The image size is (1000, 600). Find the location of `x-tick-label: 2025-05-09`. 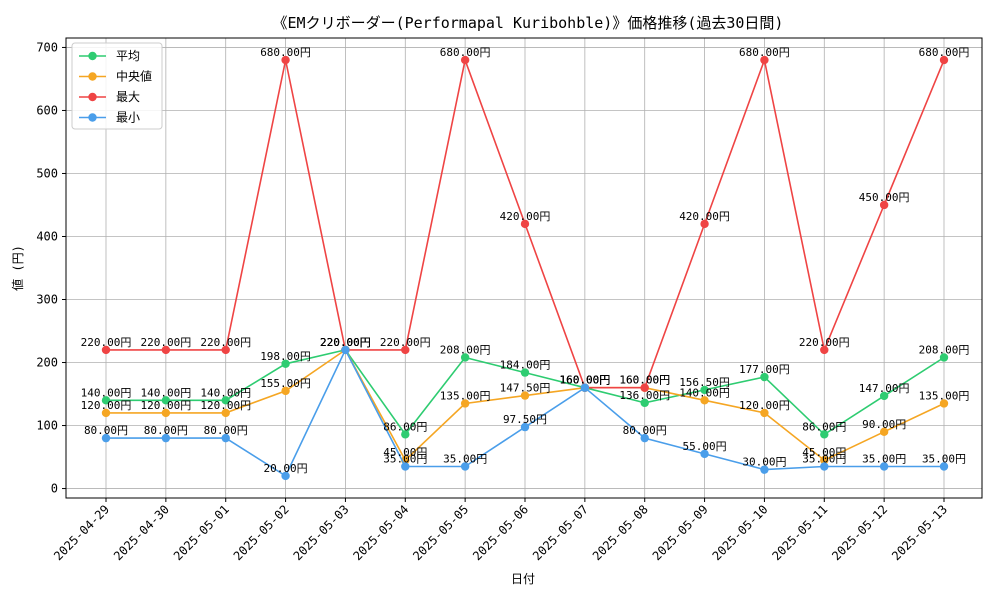

x-tick-label: 2025-05-09 is located at coordinates (680, 532).